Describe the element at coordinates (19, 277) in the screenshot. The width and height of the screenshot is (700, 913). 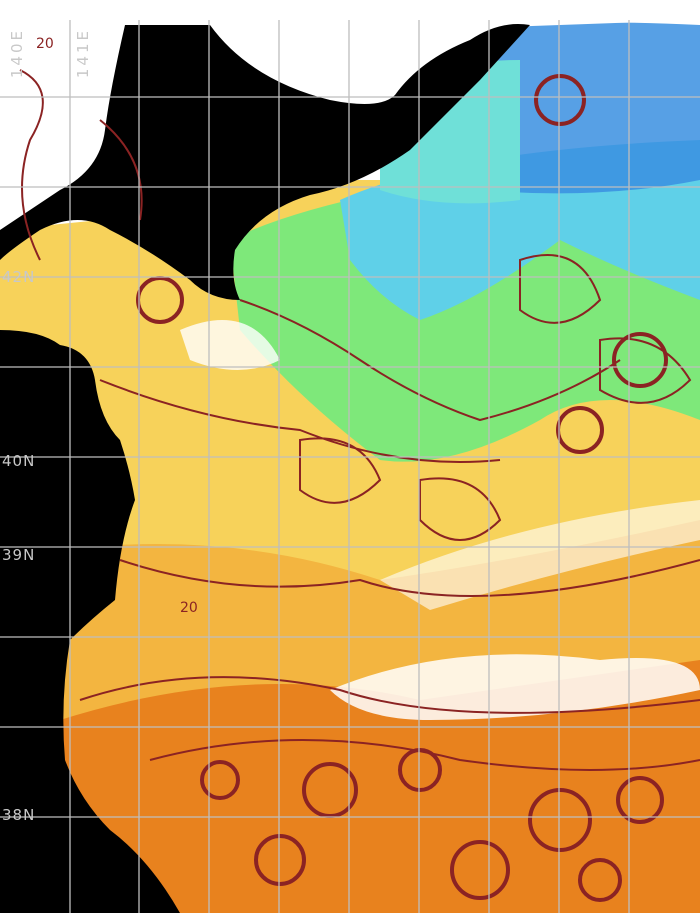
I see `lat-label-42n: 42N` at that location.